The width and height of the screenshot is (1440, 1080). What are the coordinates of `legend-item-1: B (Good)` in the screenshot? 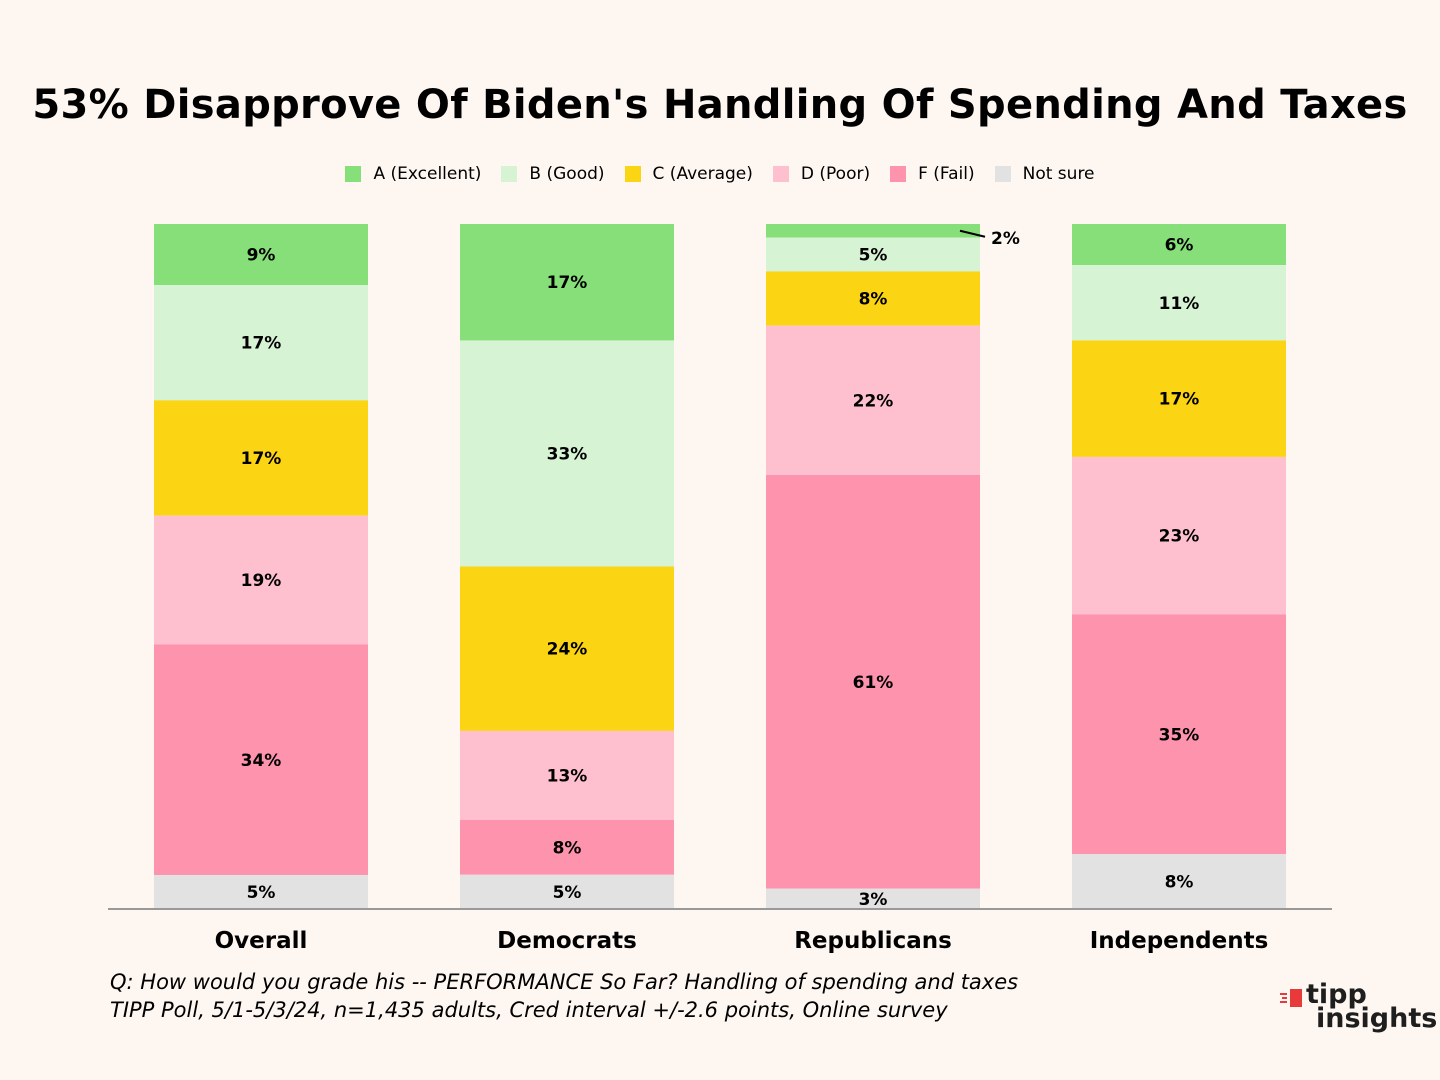 It's located at (553, 174).